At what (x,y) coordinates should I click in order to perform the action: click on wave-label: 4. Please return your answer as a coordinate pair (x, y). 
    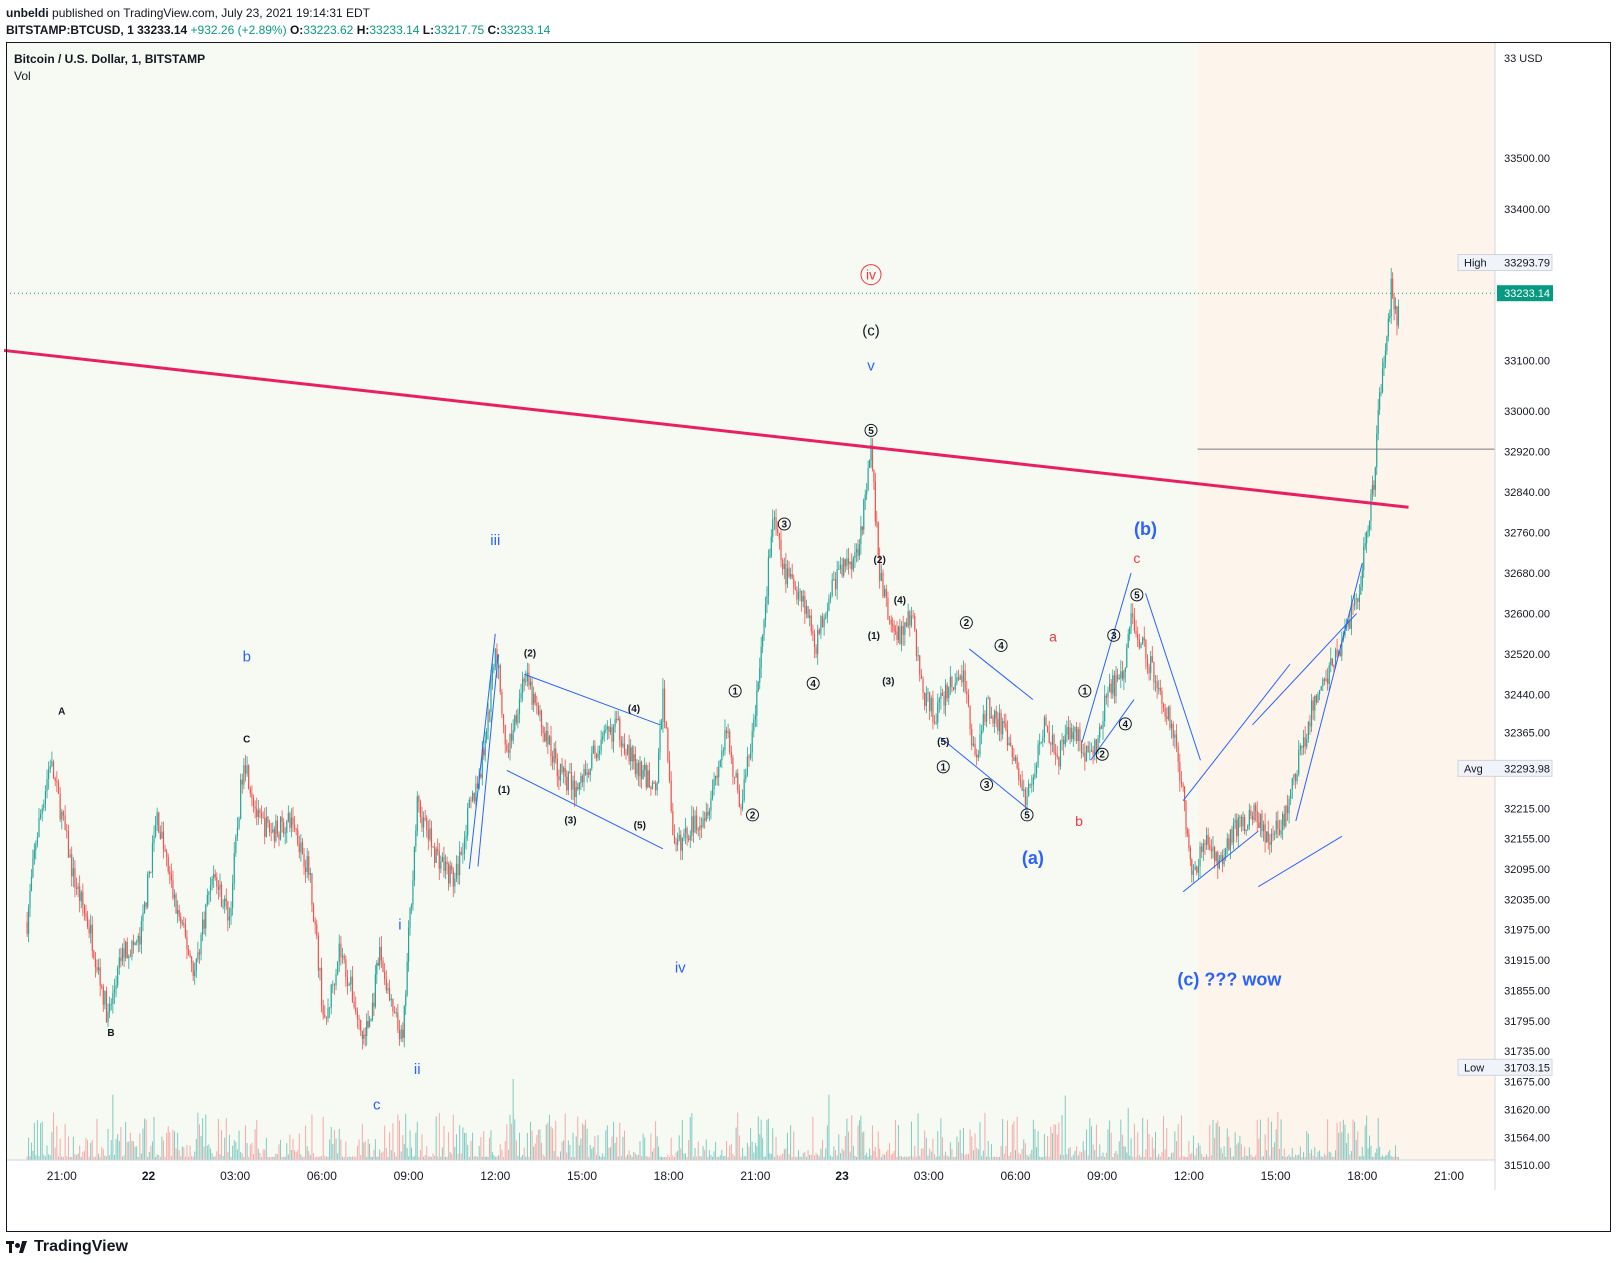
    Looking at the image, I should click on (1126, 724).